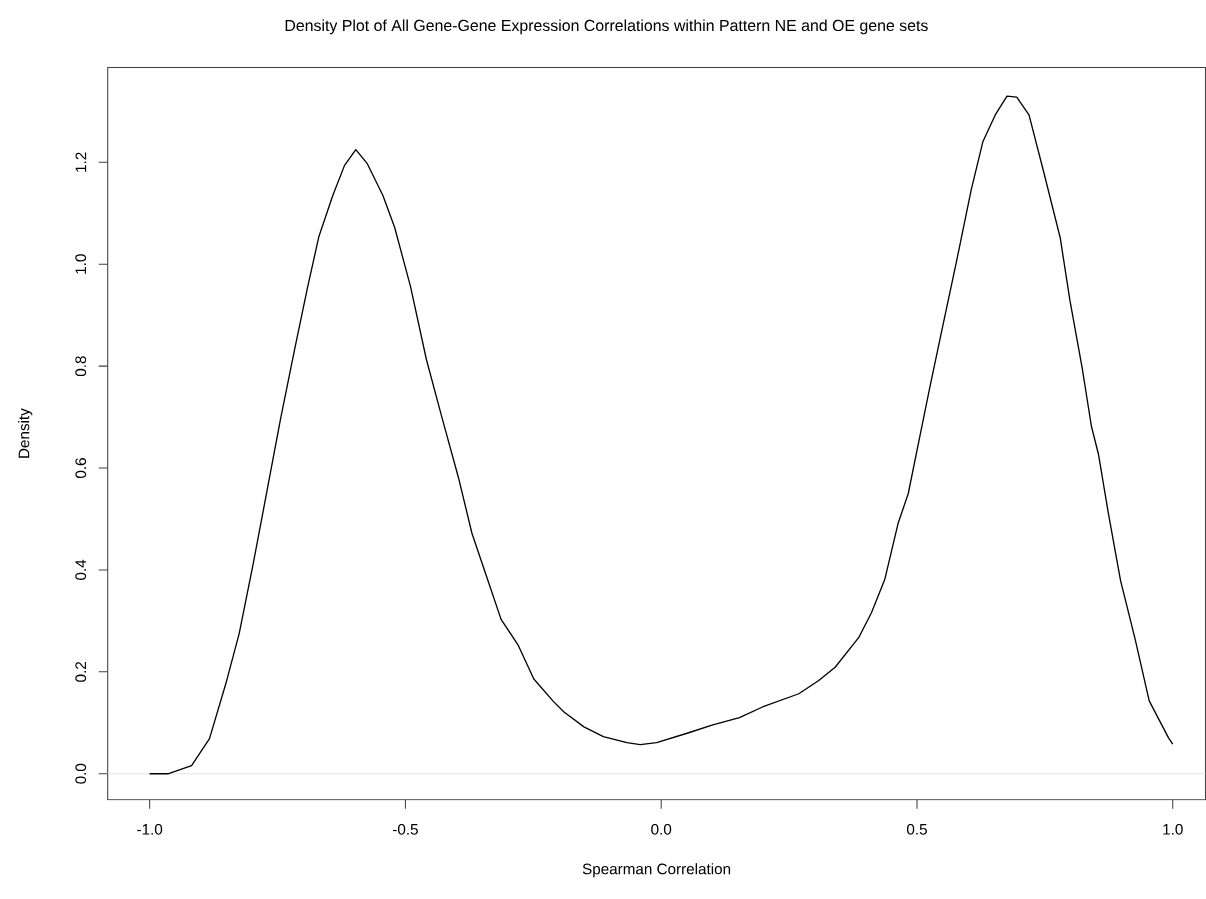 Image resolution: width=1206 pixels, height=899 pixels. I want to click on x-tick-label: -1.0, so click(150, 829).